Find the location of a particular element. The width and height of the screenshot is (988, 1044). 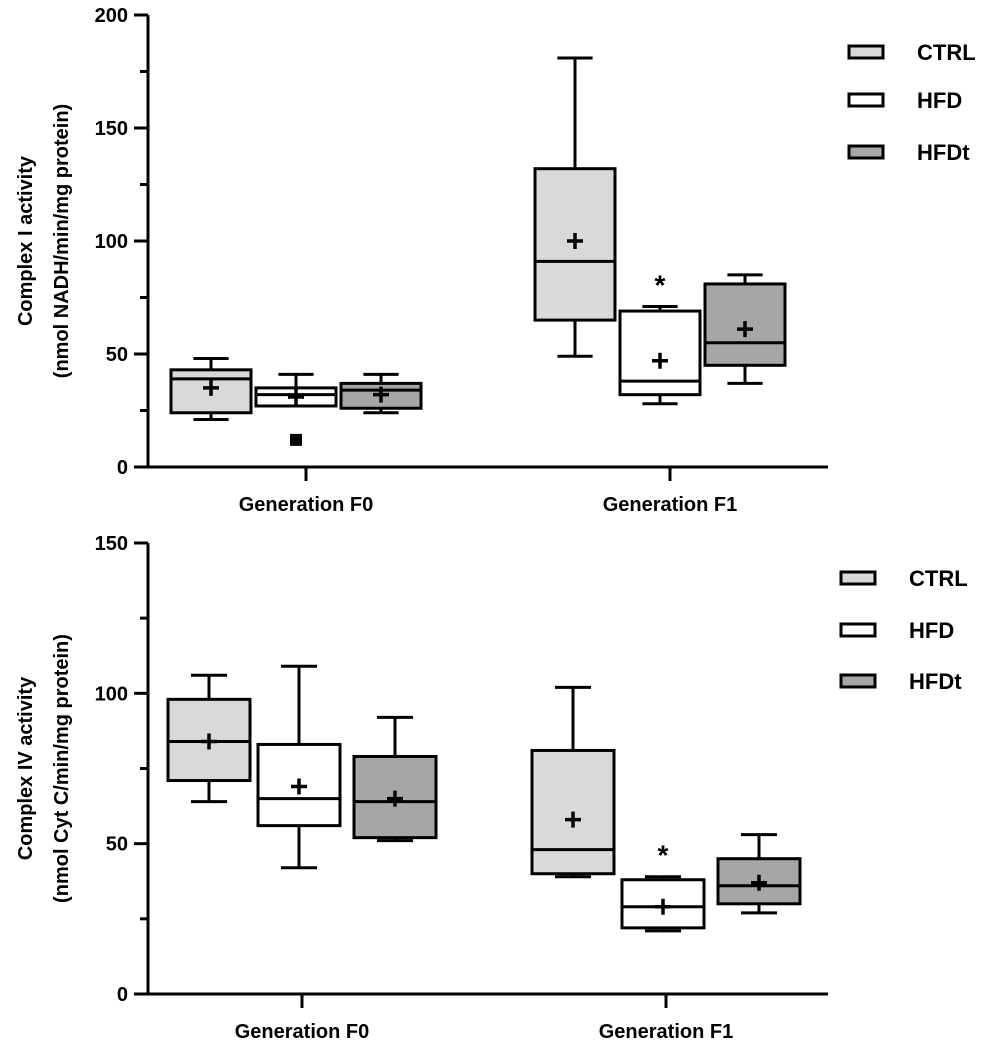

y-axis-label-line2: (nmol NADH/min/mg protein) is located at coordinates (62, 241).